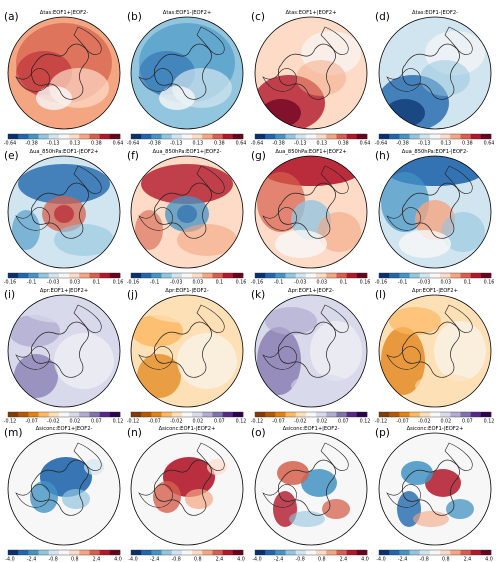 The image size is (500, 562). What do you see at coordinates (257, 422) in the screenshot?
I see `colorbar-tick-label: -0.12` at bounding box center [257, 422].